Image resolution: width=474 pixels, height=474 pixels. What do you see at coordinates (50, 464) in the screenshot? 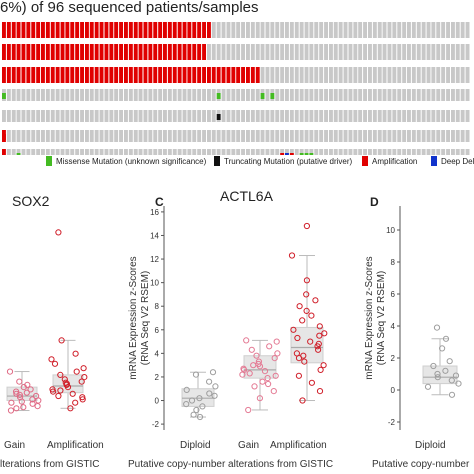
I see `sox2-xlabel: lterations from GISTIC` at bounding box center [50, 464].